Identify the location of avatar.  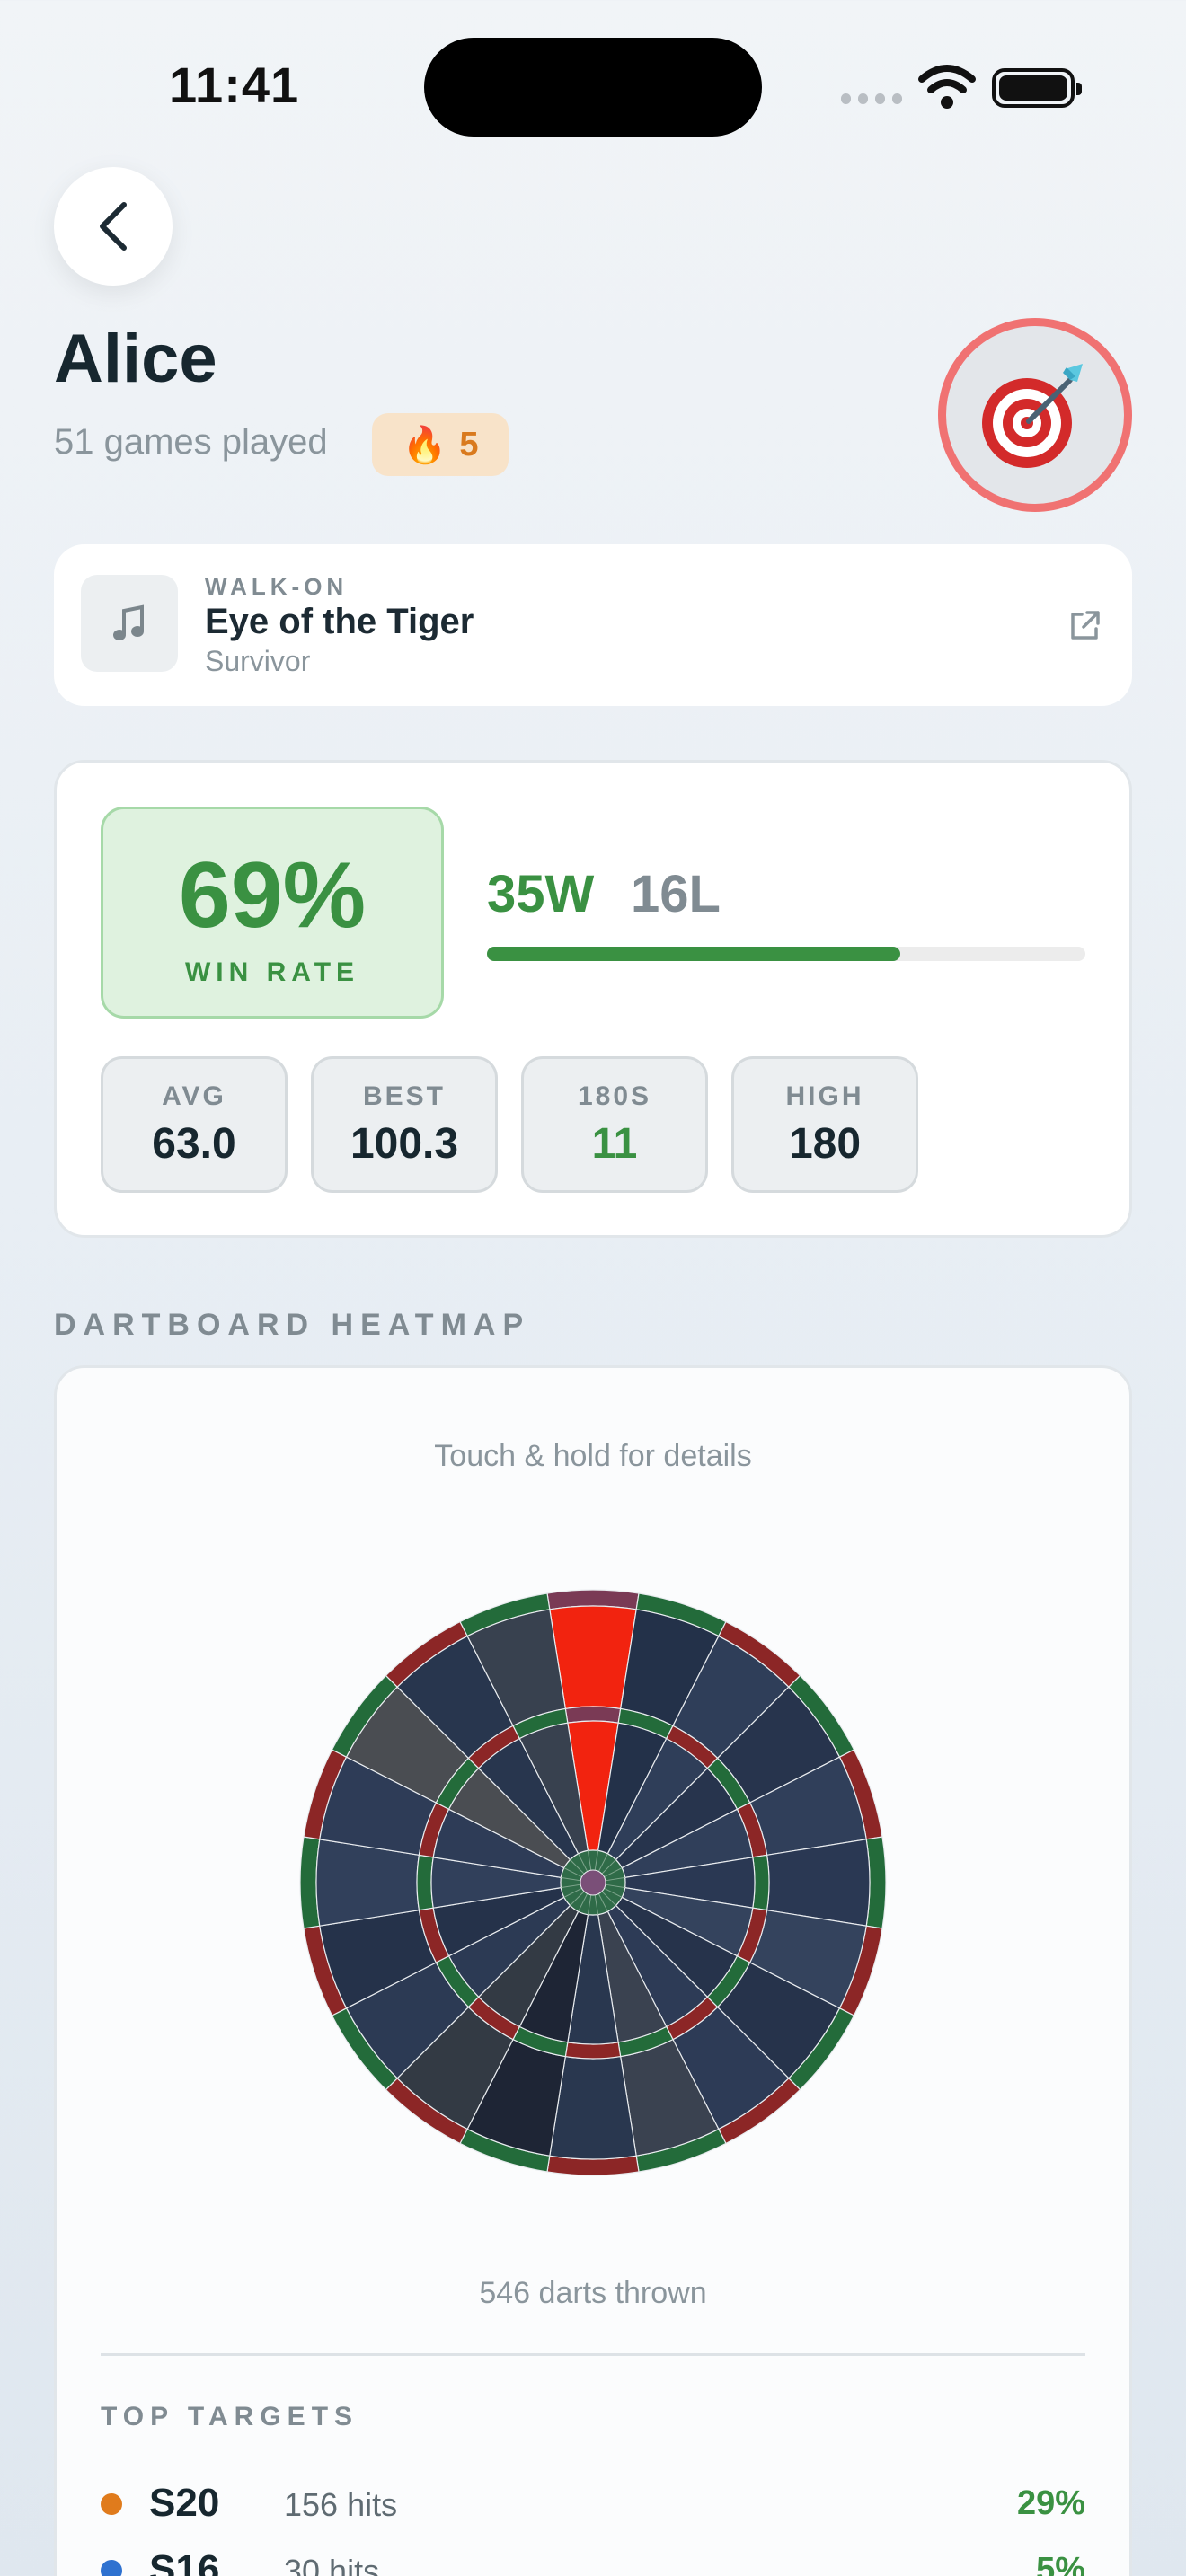
(1035, 415).